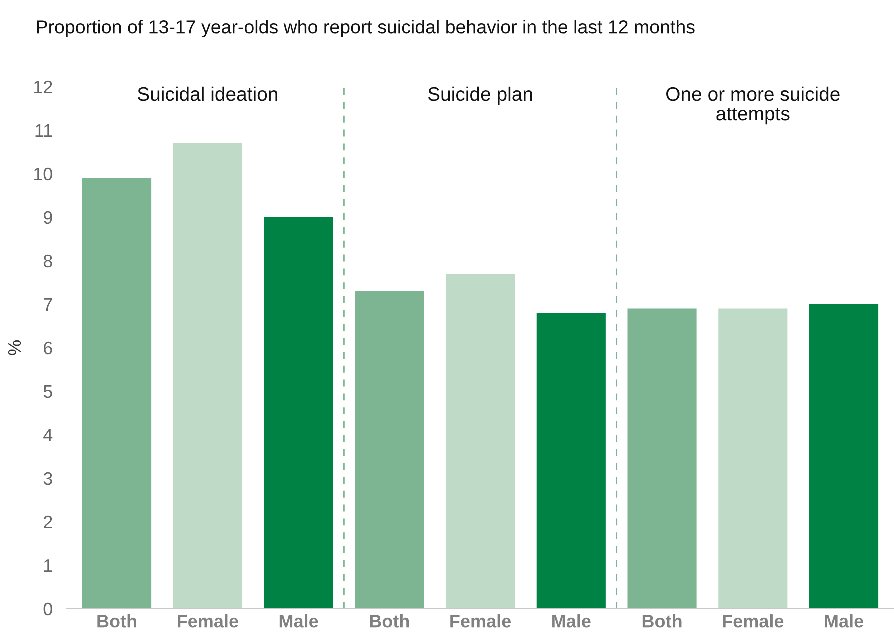 The height and width of the screenshot is (639, 894). Describe the element at coordinates (48, 522) in the screenshot. I see `y-tick-label: 2` at that location.